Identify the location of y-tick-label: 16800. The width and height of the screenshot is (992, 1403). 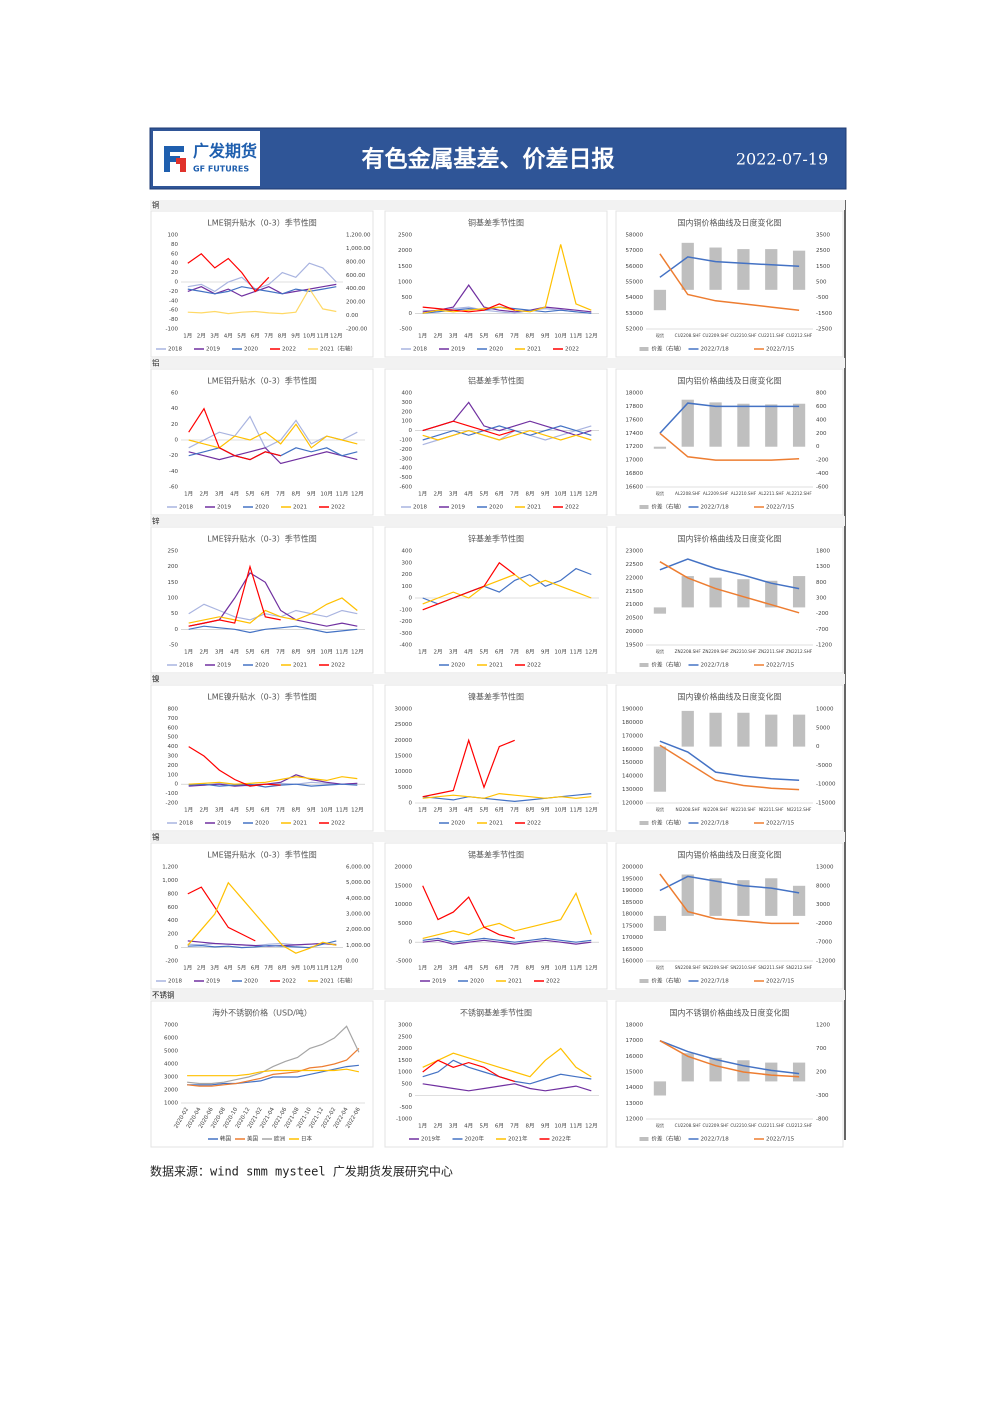
(635, 474).